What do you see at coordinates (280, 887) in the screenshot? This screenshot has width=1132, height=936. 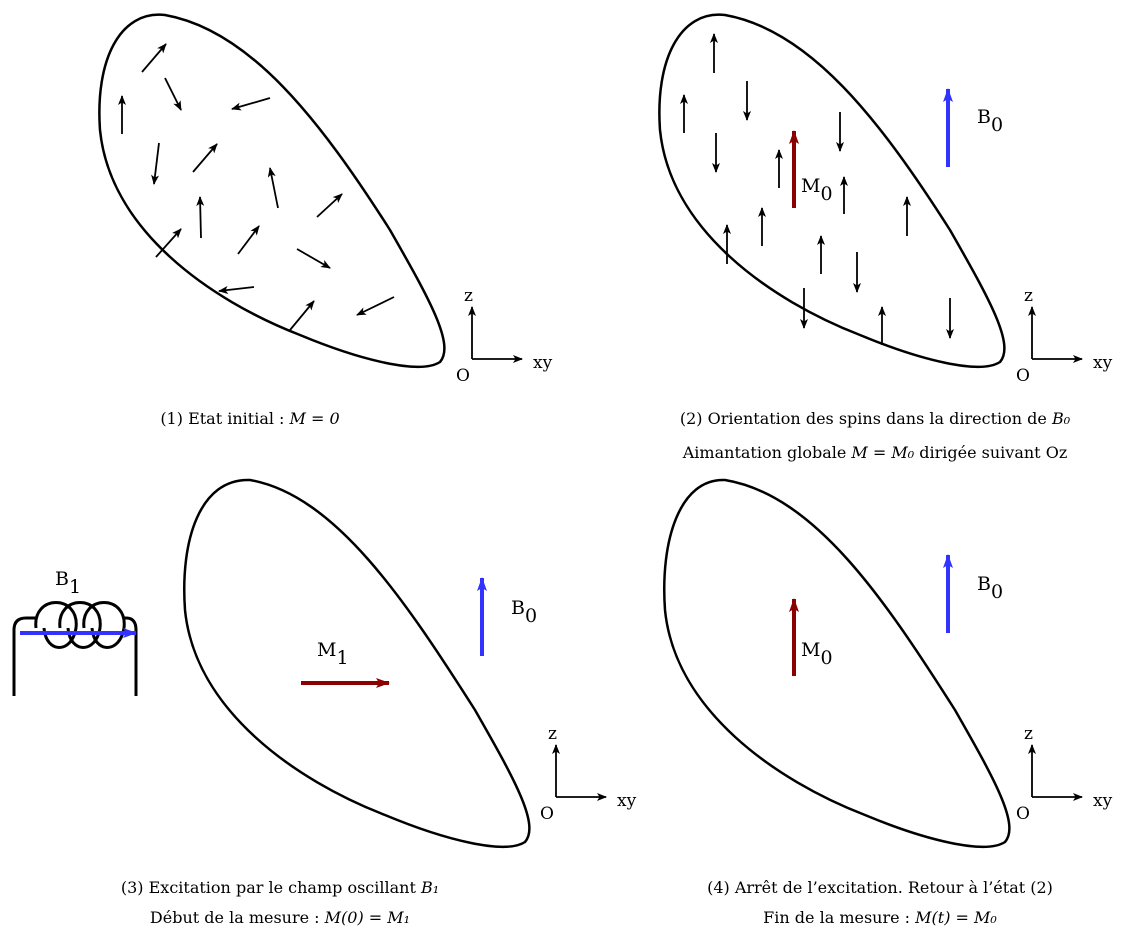 I see `caption-panel-3-line-1: (3) Excitation par le champ oscillant B₁` at bounding box center [280, 887].